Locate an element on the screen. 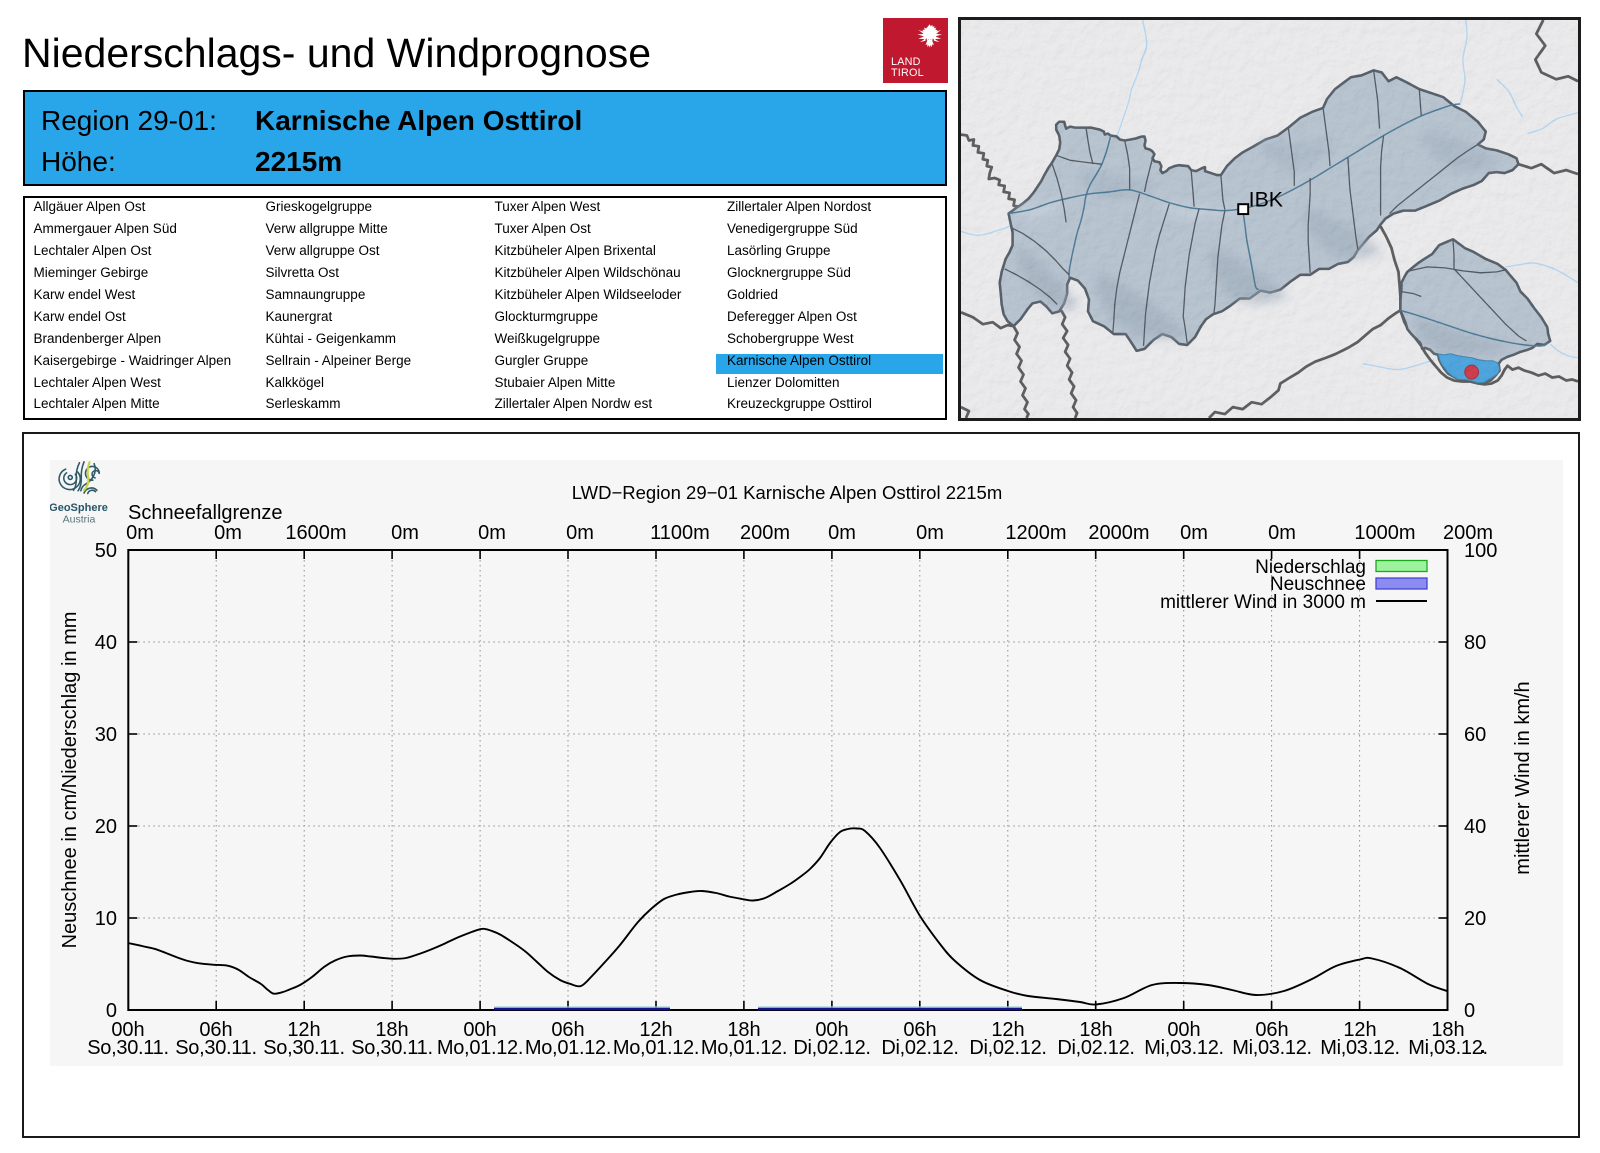 The image size is (1600, 1153). svg-text: TIROL is located at coordinates (907, 73).